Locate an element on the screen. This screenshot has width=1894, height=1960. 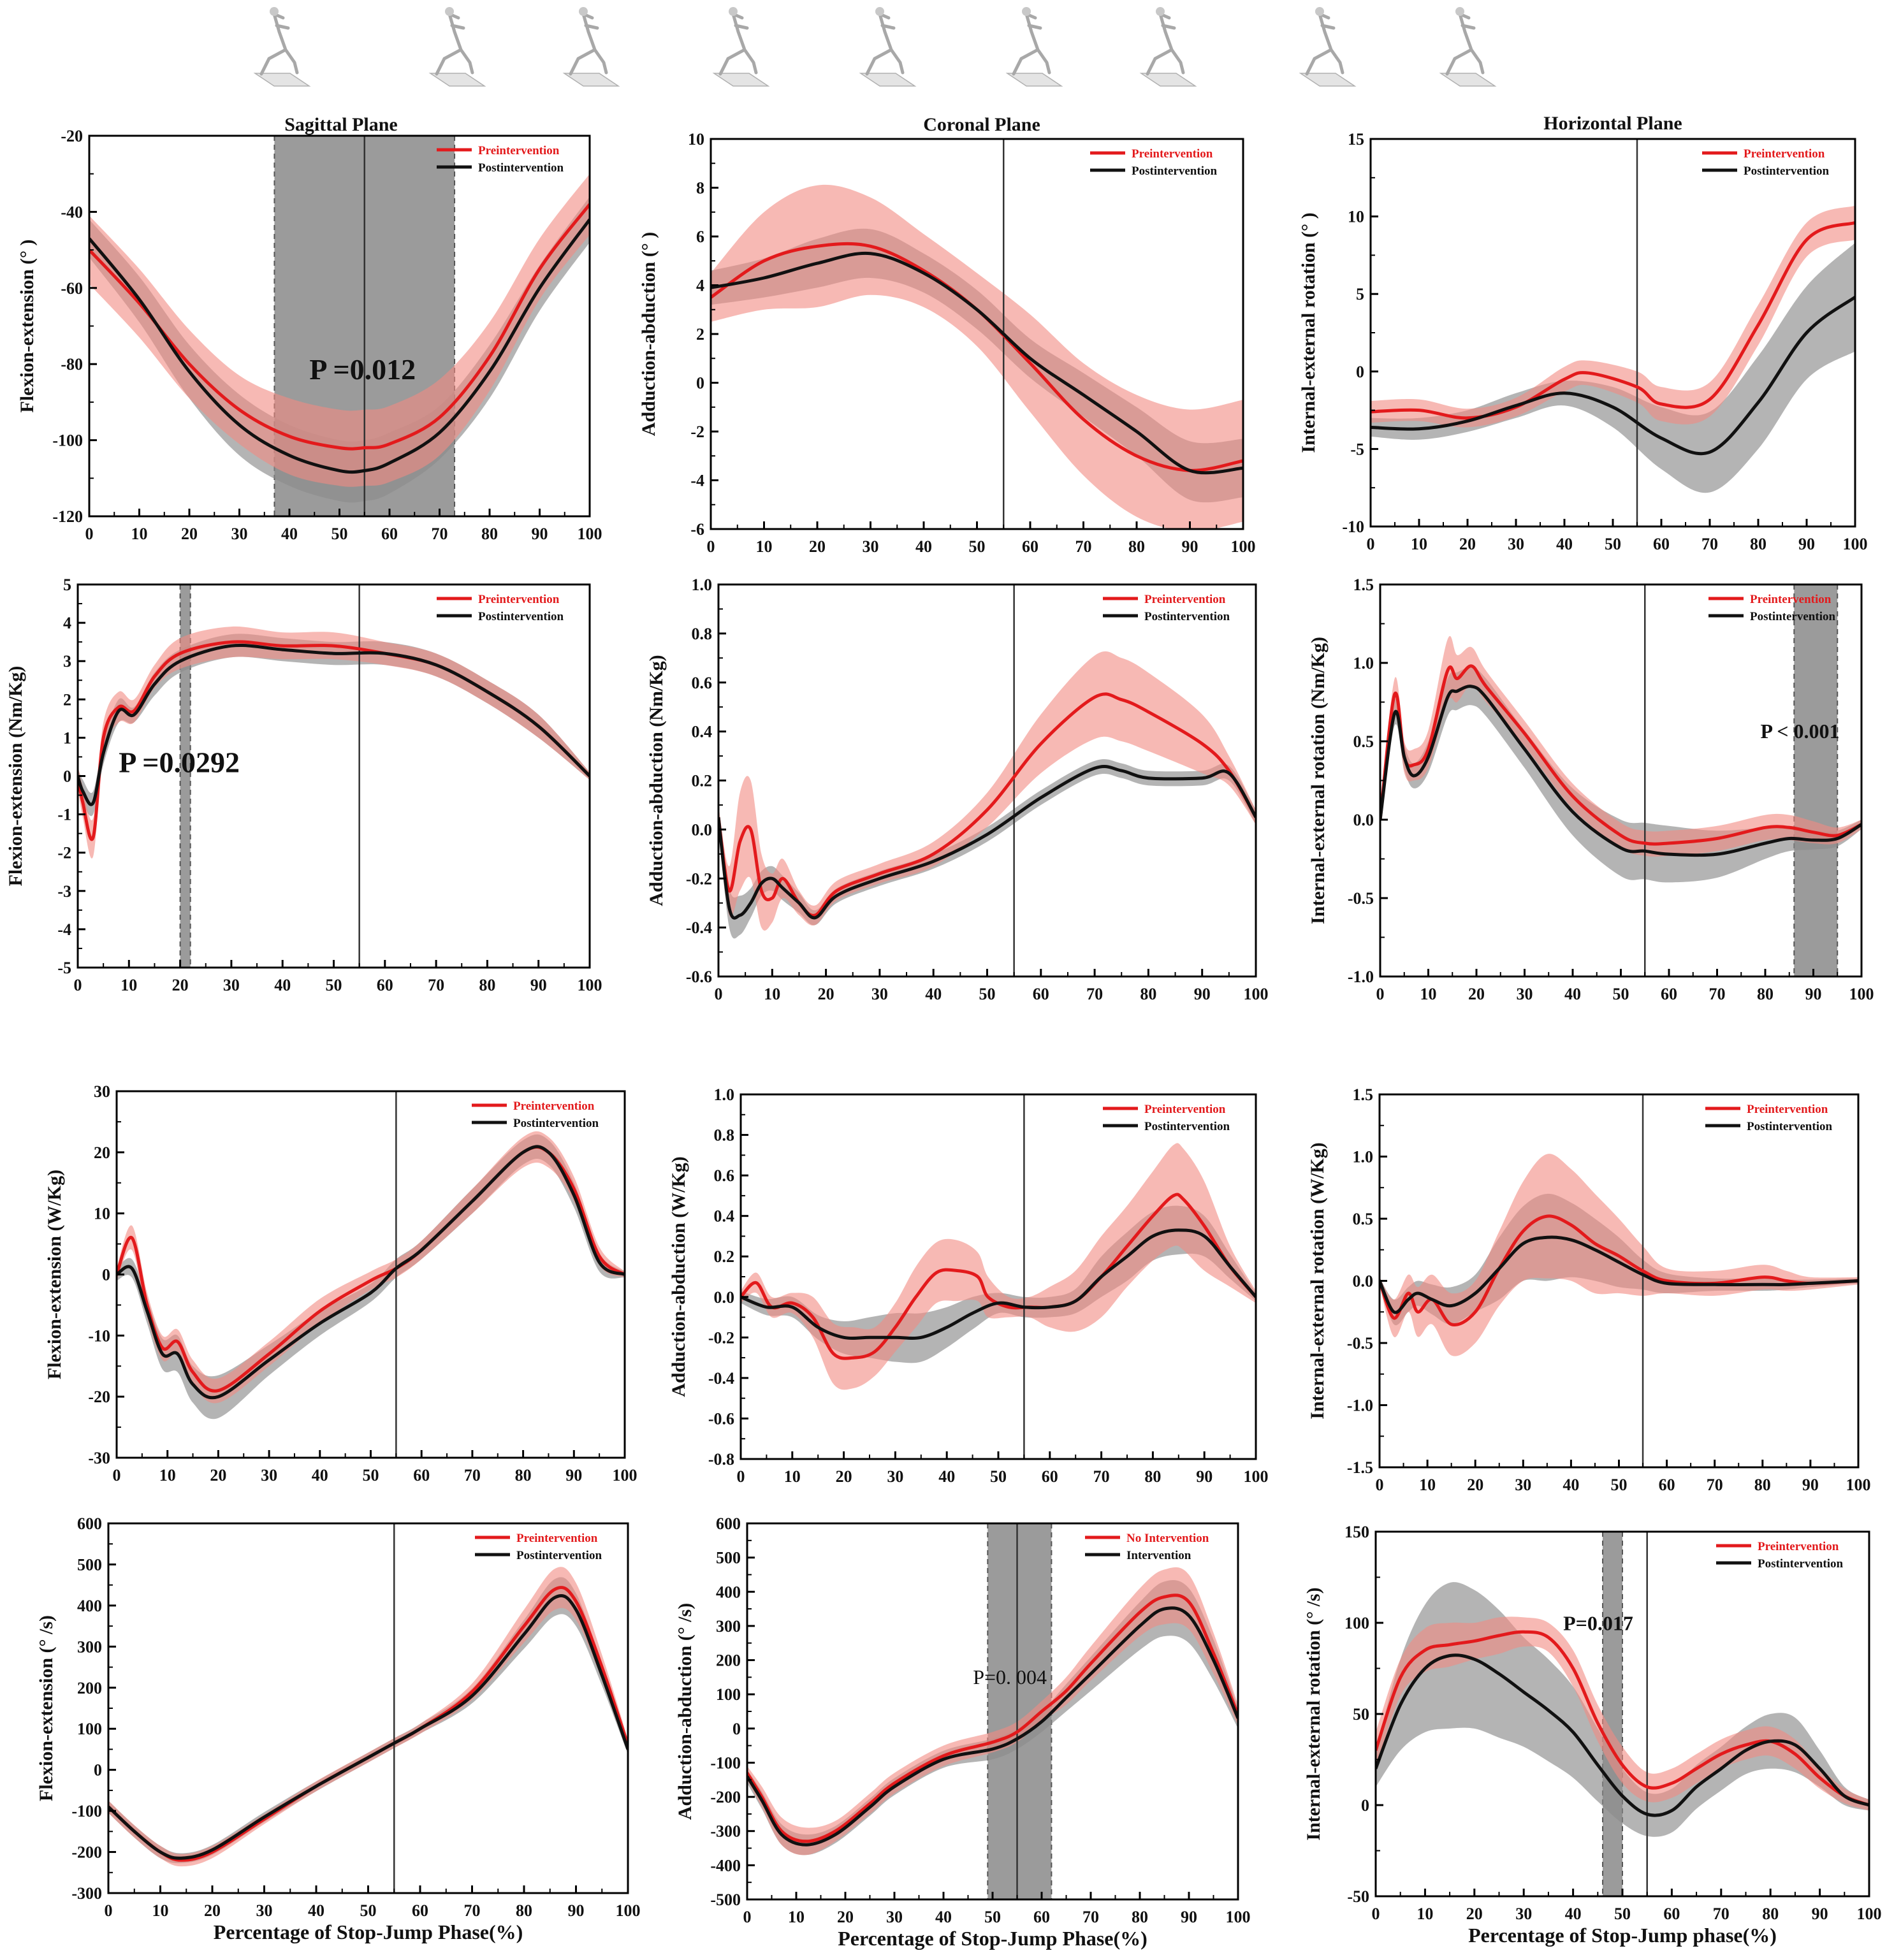
y-axis-label: Internal-external rotation (W/Kg) is located at coordinates (1317, 1281).